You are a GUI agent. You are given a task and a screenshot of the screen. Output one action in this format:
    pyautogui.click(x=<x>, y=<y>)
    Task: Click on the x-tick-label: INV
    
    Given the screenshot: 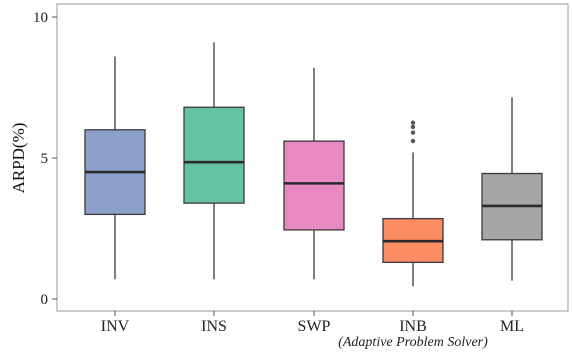 What is the action you would take?
    pyautogui.click(x=115, y=326)
    